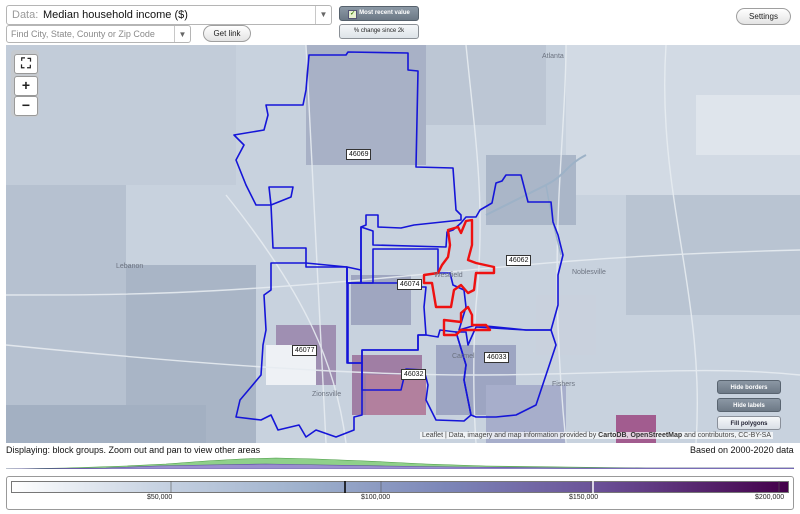 The width and height of the screenshot is (800, 514). What do you see at coordinates (26, 106) in the screenshot?
I see `zoom-out-button: −` at bounding box center [26, 106].